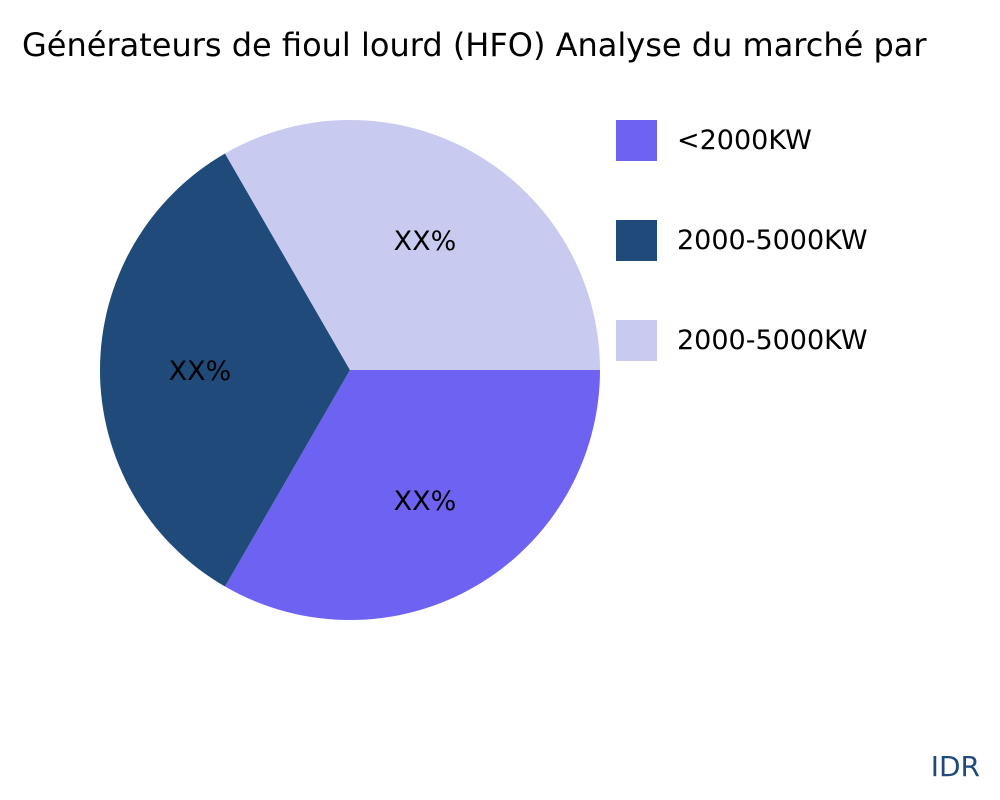  I want to click on legend-item: <2000KW, so click(714, 140).